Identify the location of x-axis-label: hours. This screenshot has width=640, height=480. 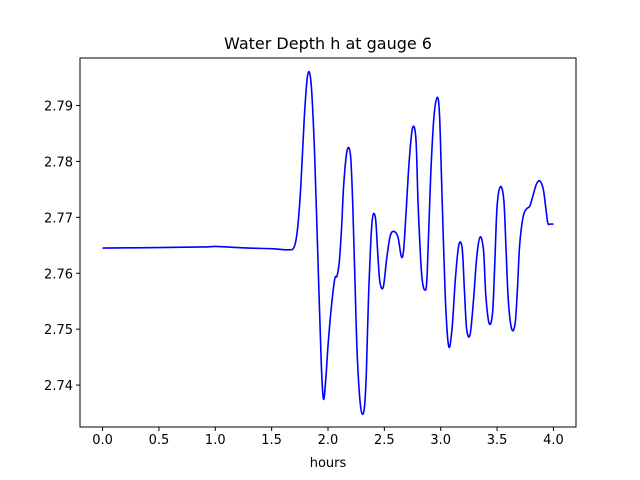
(328, 463).